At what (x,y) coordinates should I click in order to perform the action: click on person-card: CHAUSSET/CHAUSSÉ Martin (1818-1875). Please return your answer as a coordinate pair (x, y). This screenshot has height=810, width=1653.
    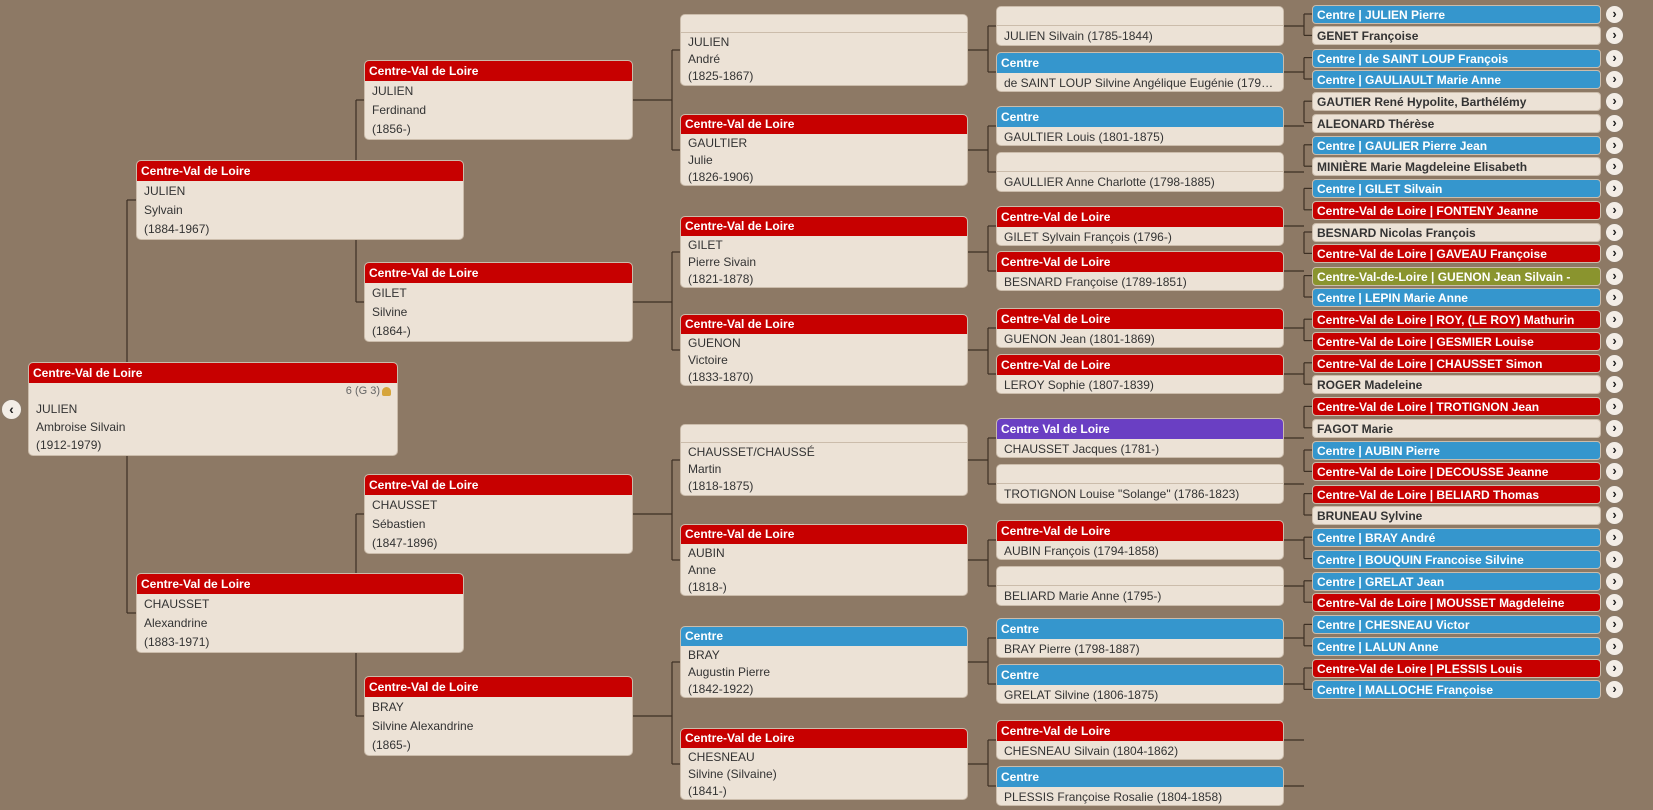
    Looking at the image, I should click on (824, 460).